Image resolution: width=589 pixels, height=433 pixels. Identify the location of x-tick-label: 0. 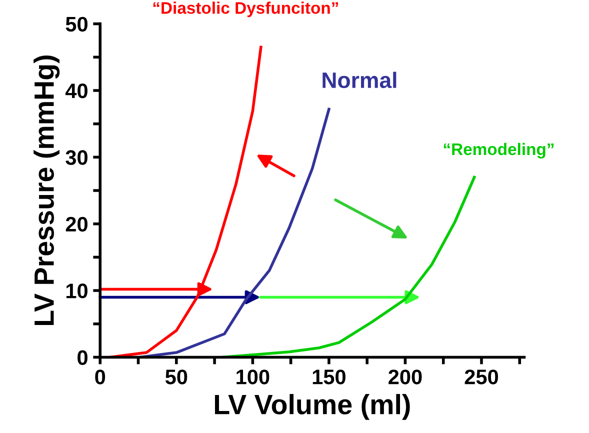
(100, 377).